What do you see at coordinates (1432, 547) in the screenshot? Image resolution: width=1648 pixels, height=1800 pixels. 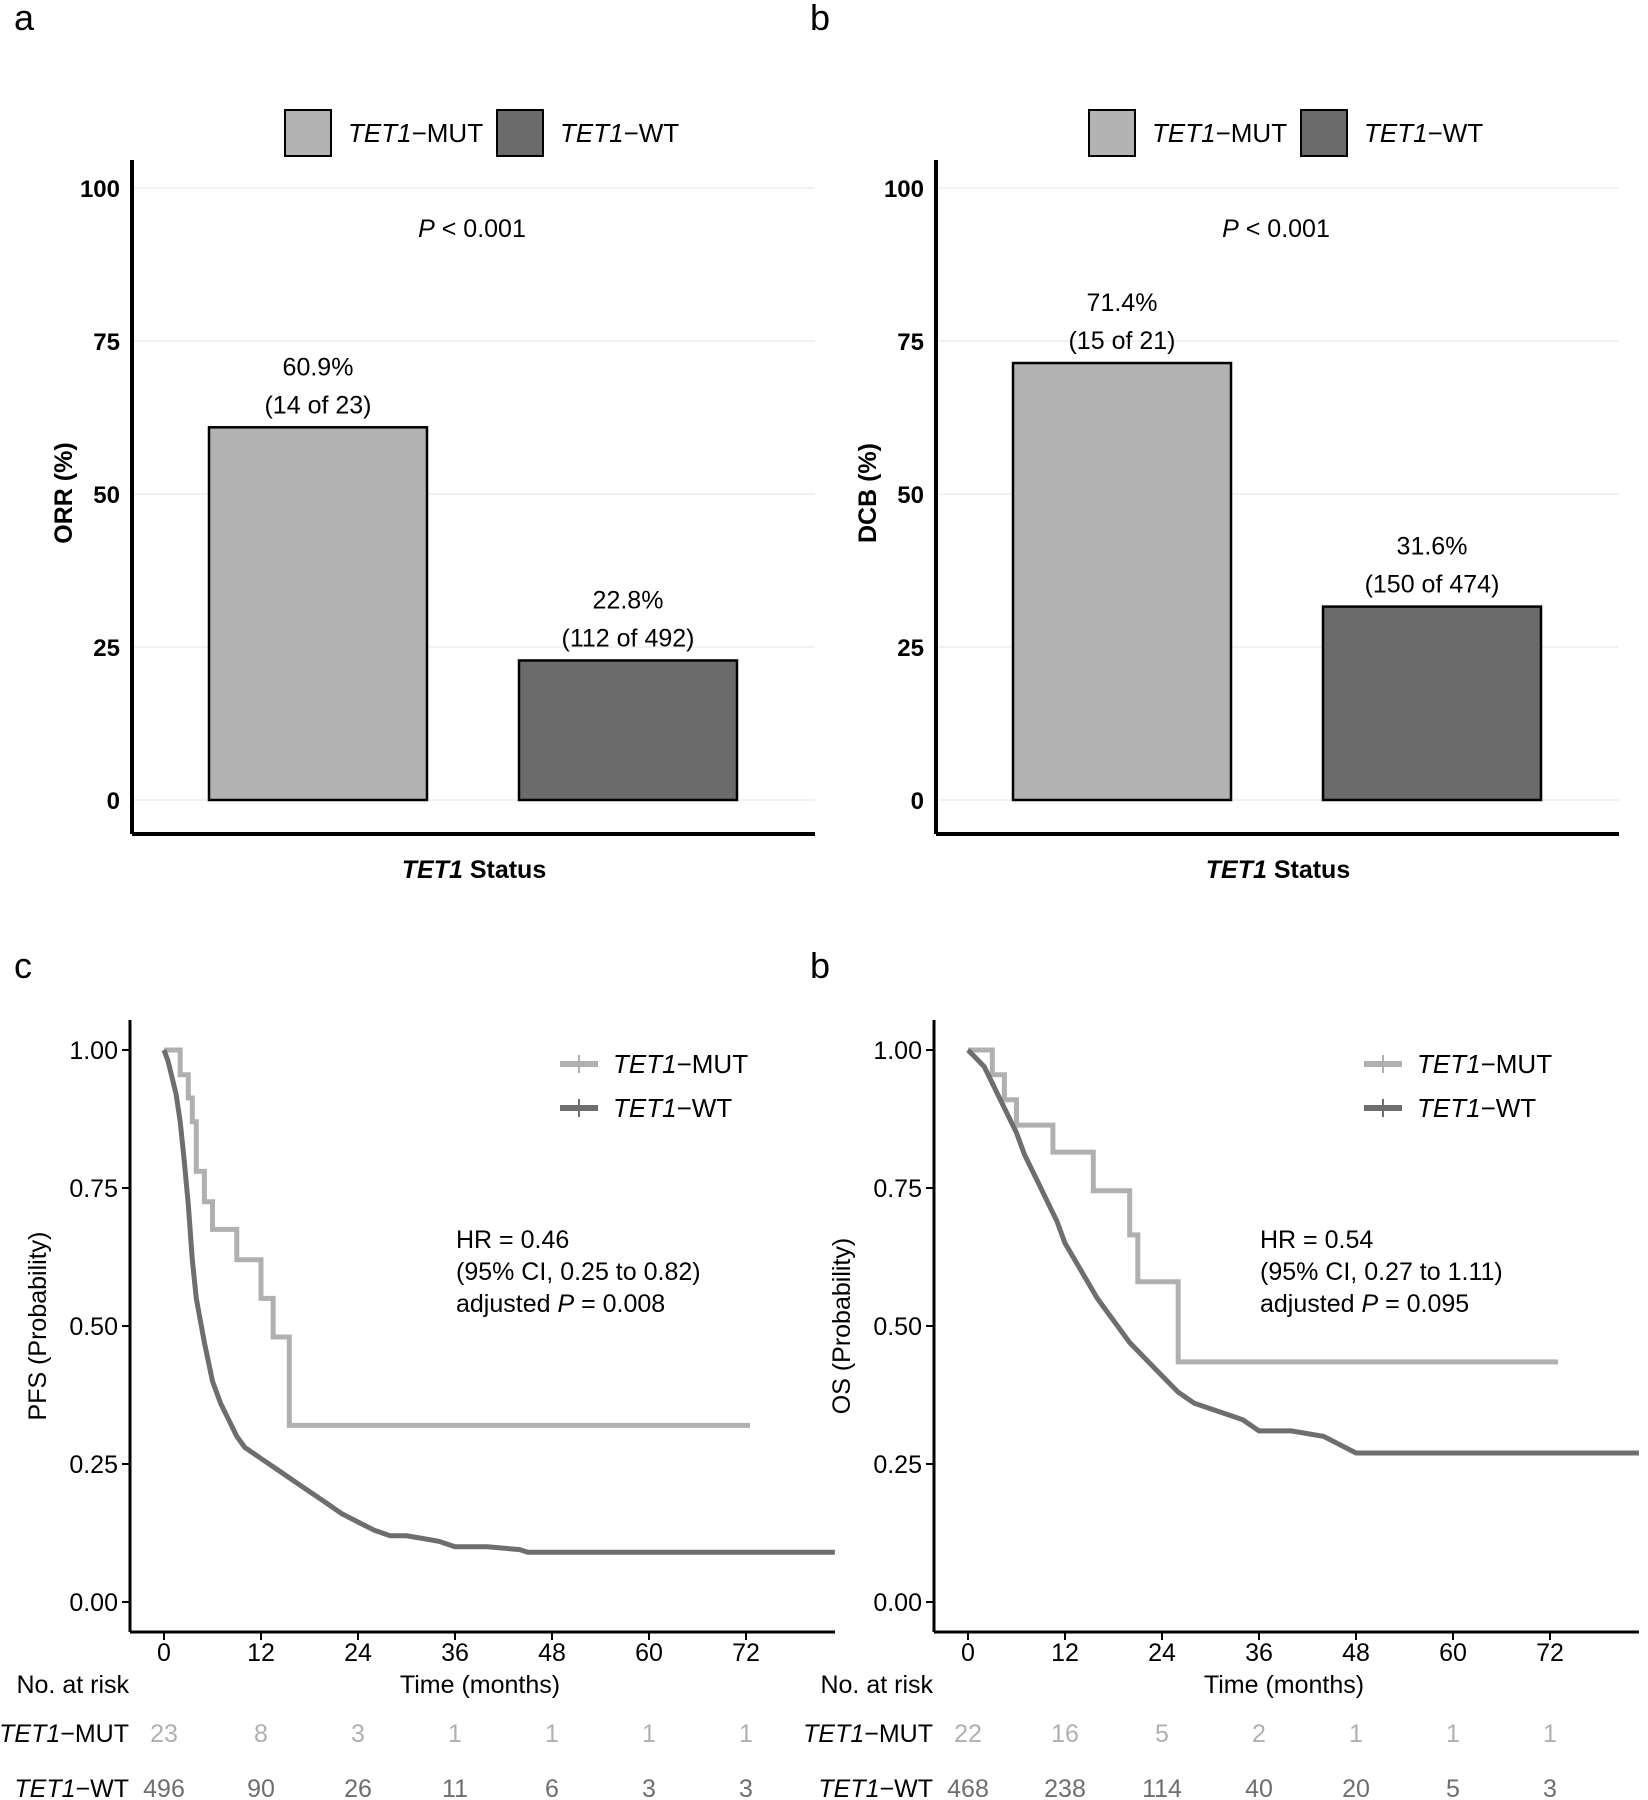 I see `bar-data-label: 31.6%` at bounding box center [1432, 547].